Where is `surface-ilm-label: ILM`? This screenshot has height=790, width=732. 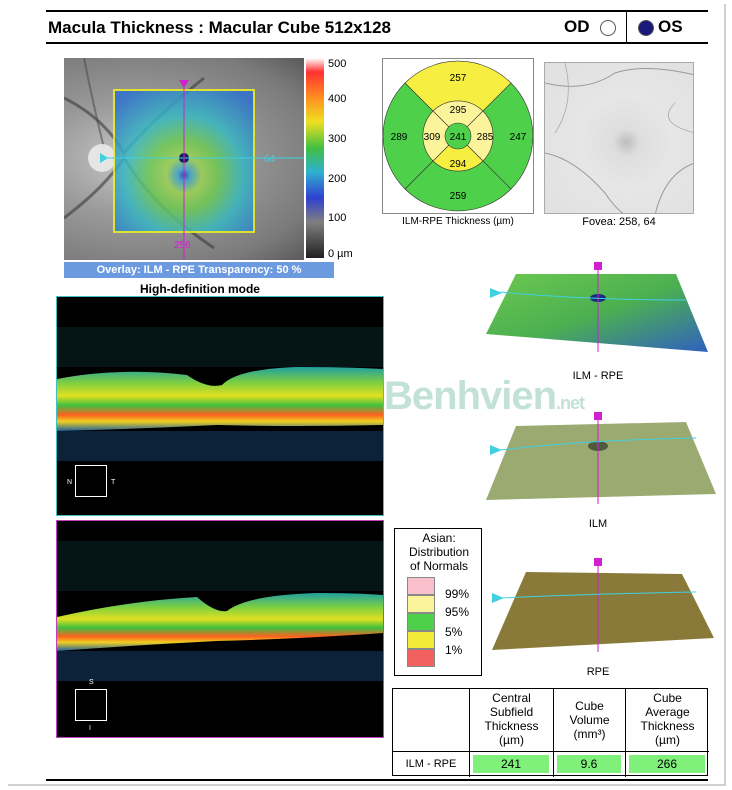 surface-ilm-label: ILM is located at coordinates (598, 524).